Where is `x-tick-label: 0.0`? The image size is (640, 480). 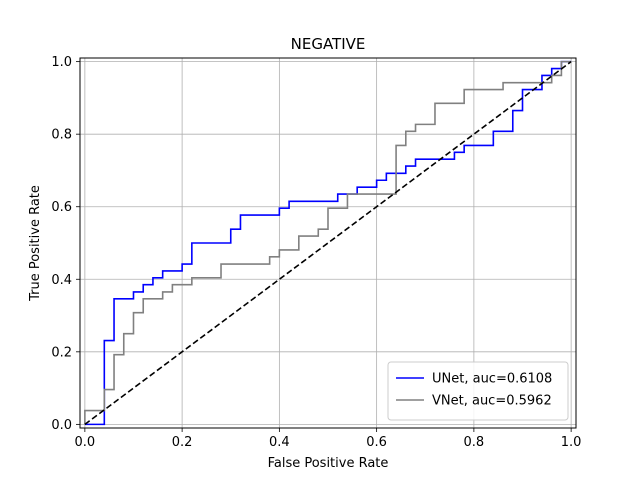 x-tick-label: 0.0 is located at coordinates (85, 442).